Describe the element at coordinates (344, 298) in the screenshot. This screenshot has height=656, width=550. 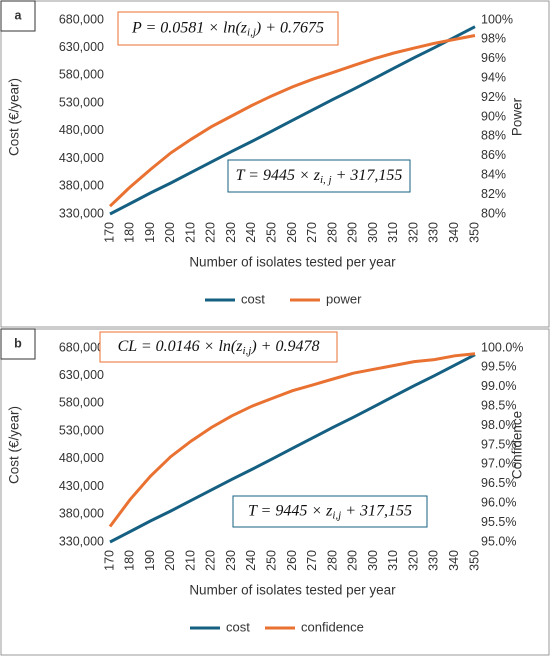
I see `legend-label: power` at that location.